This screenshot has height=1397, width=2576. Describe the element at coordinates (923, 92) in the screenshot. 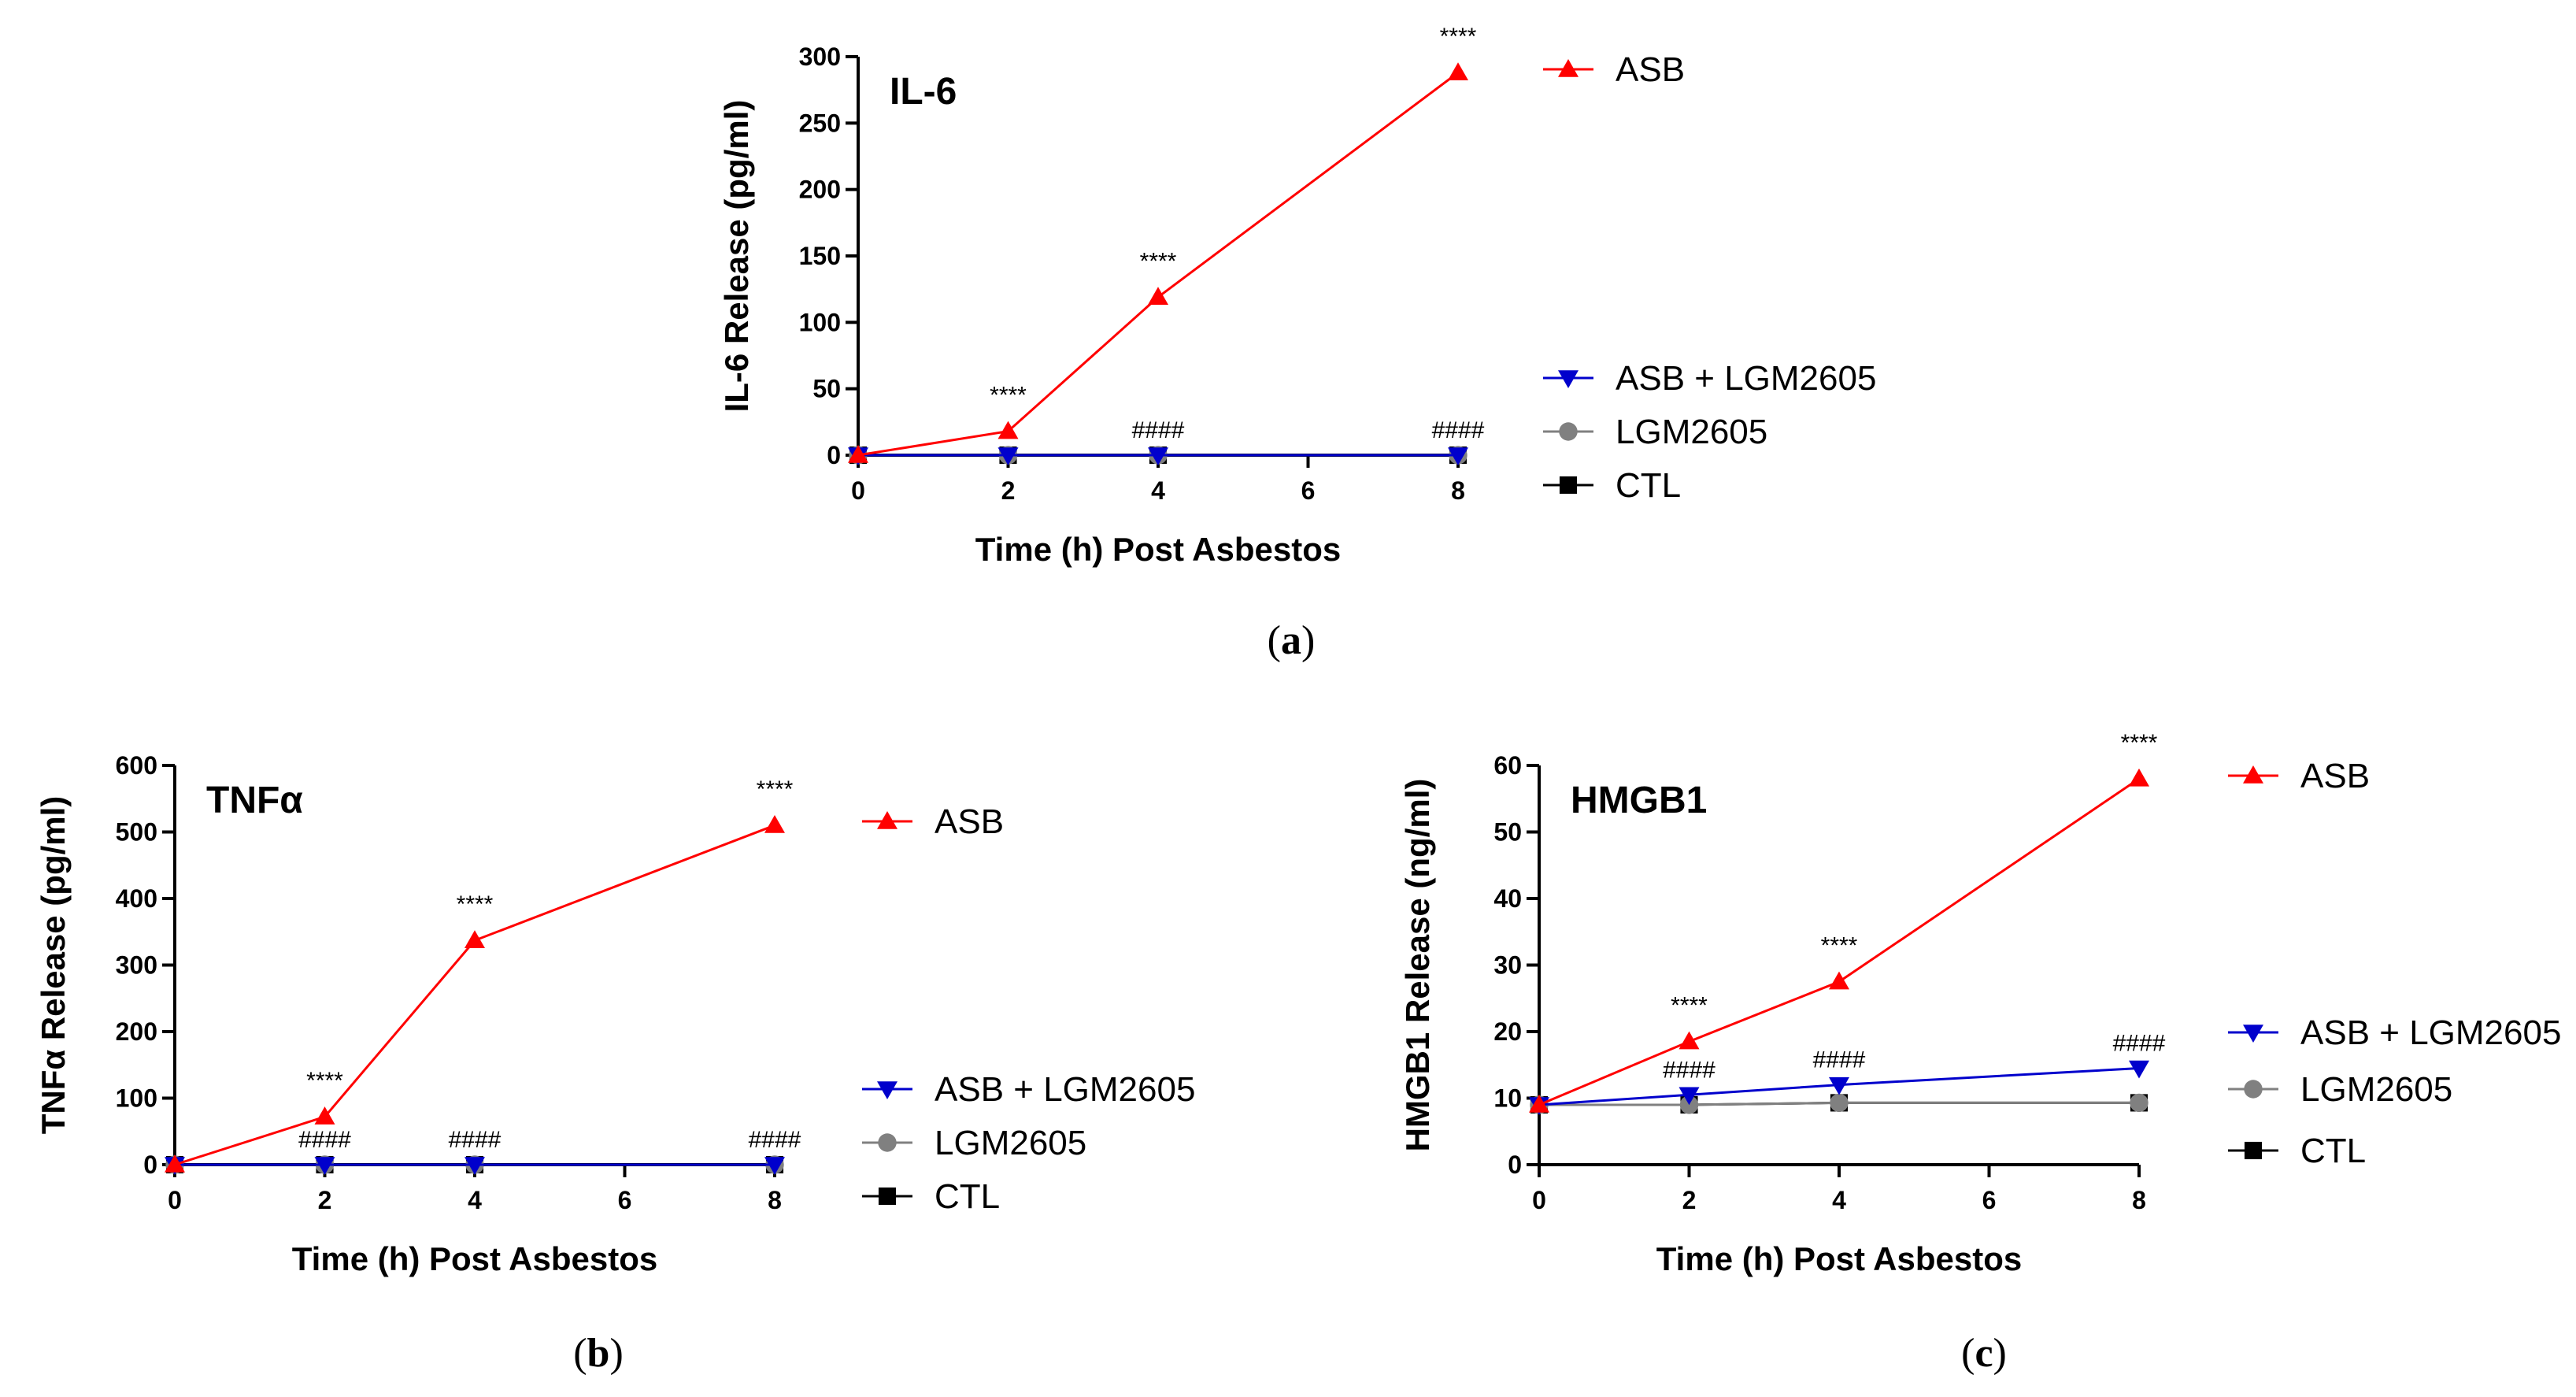

I see `chart-title: IL-6` at that location.